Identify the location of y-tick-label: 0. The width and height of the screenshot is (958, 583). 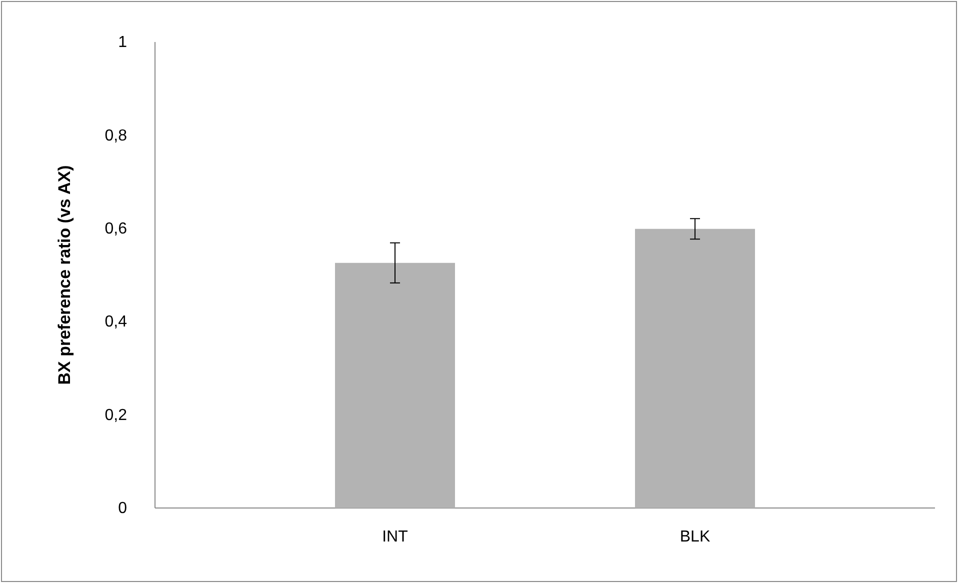
(123, 509).